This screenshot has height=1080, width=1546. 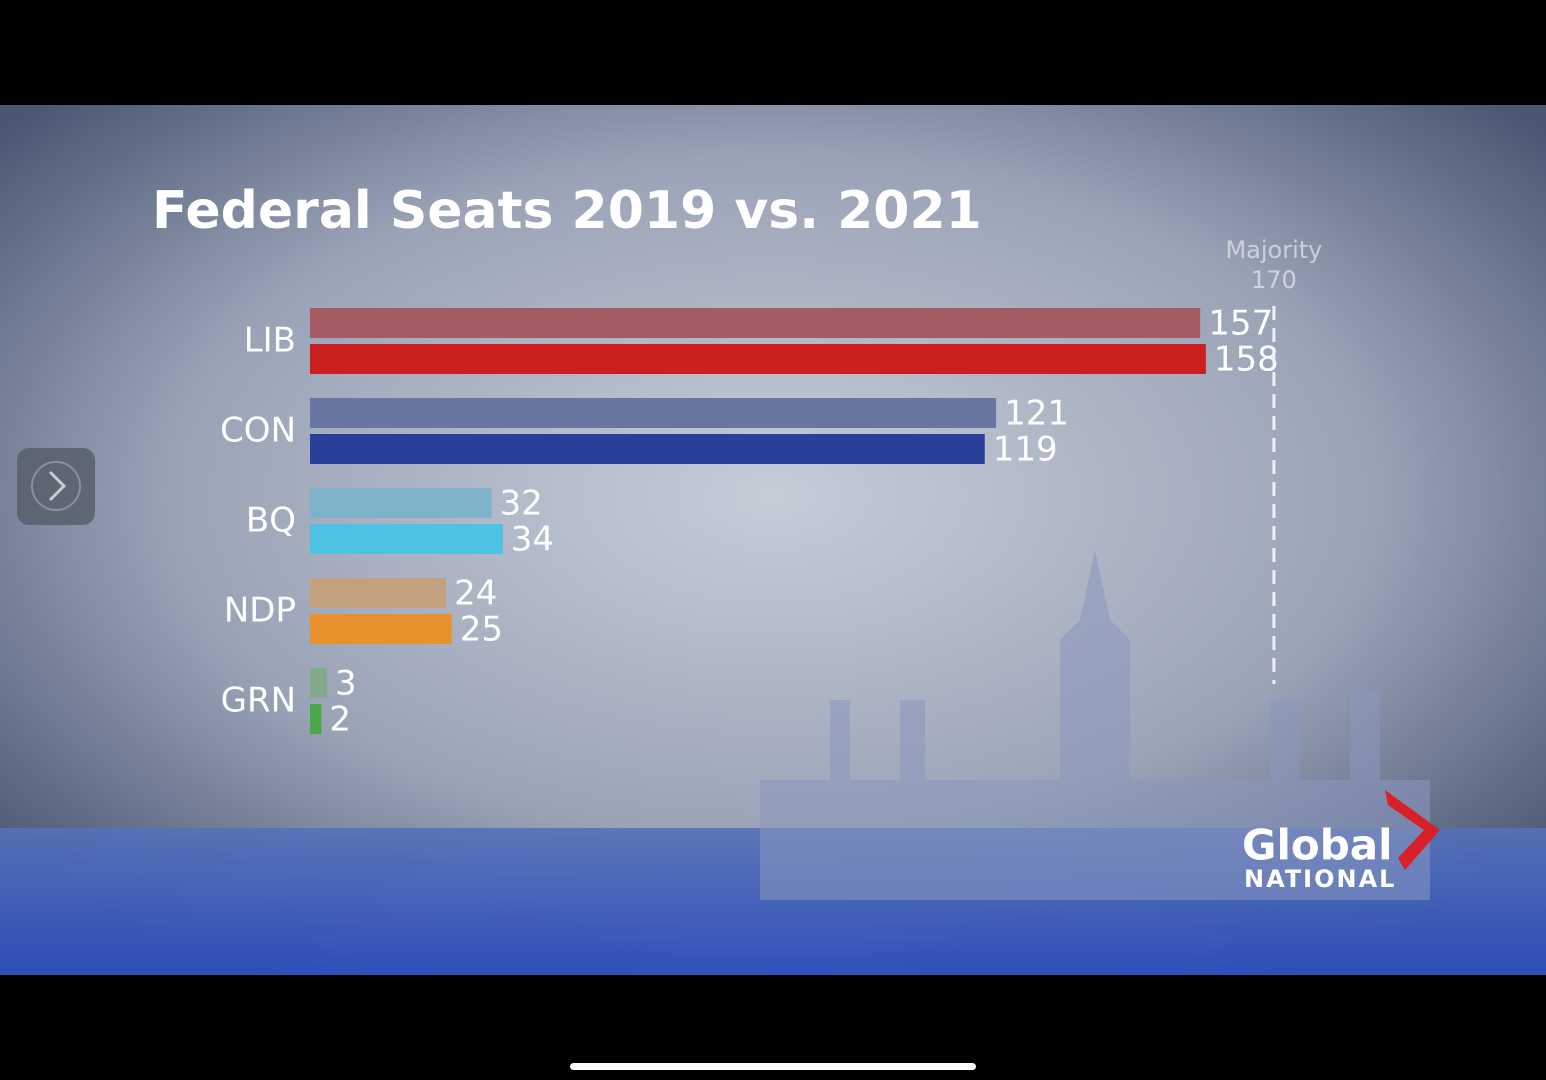 I want to click on category-label: LIB, so click(x=270, y=341).